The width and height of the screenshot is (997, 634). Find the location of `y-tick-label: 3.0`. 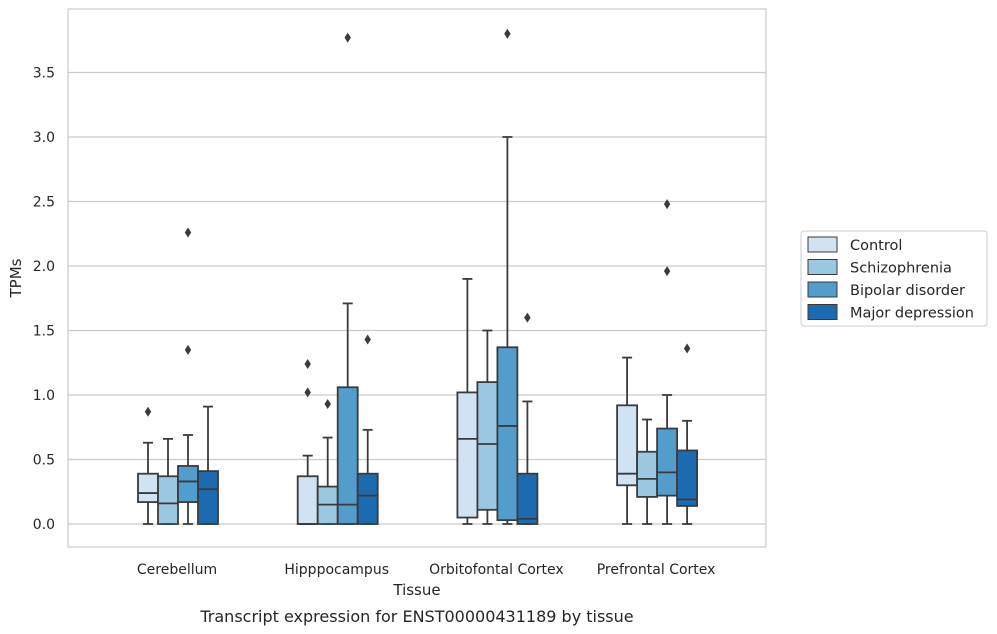

y-tick-label: 3.0 is located at coordinates (44, 138).